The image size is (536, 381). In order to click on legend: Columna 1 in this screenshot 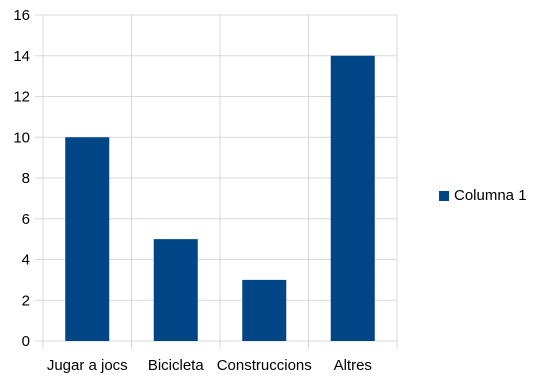, I will do `click(483, 195)`.